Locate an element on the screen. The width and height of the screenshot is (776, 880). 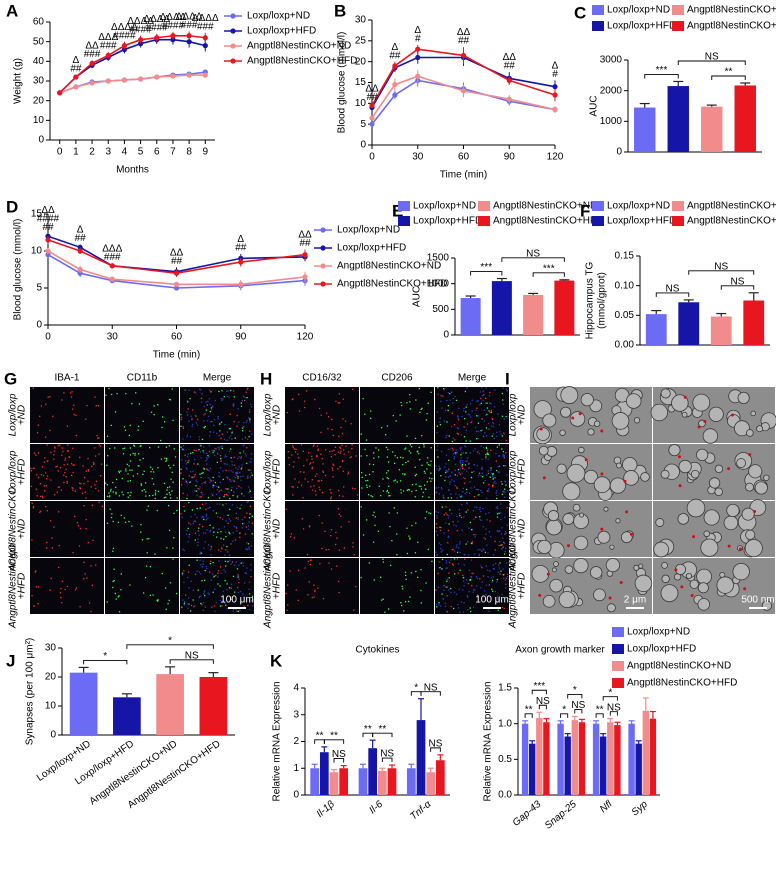
legend-label: Loxp/loxp+HFD is located at coordinates (281, 31).